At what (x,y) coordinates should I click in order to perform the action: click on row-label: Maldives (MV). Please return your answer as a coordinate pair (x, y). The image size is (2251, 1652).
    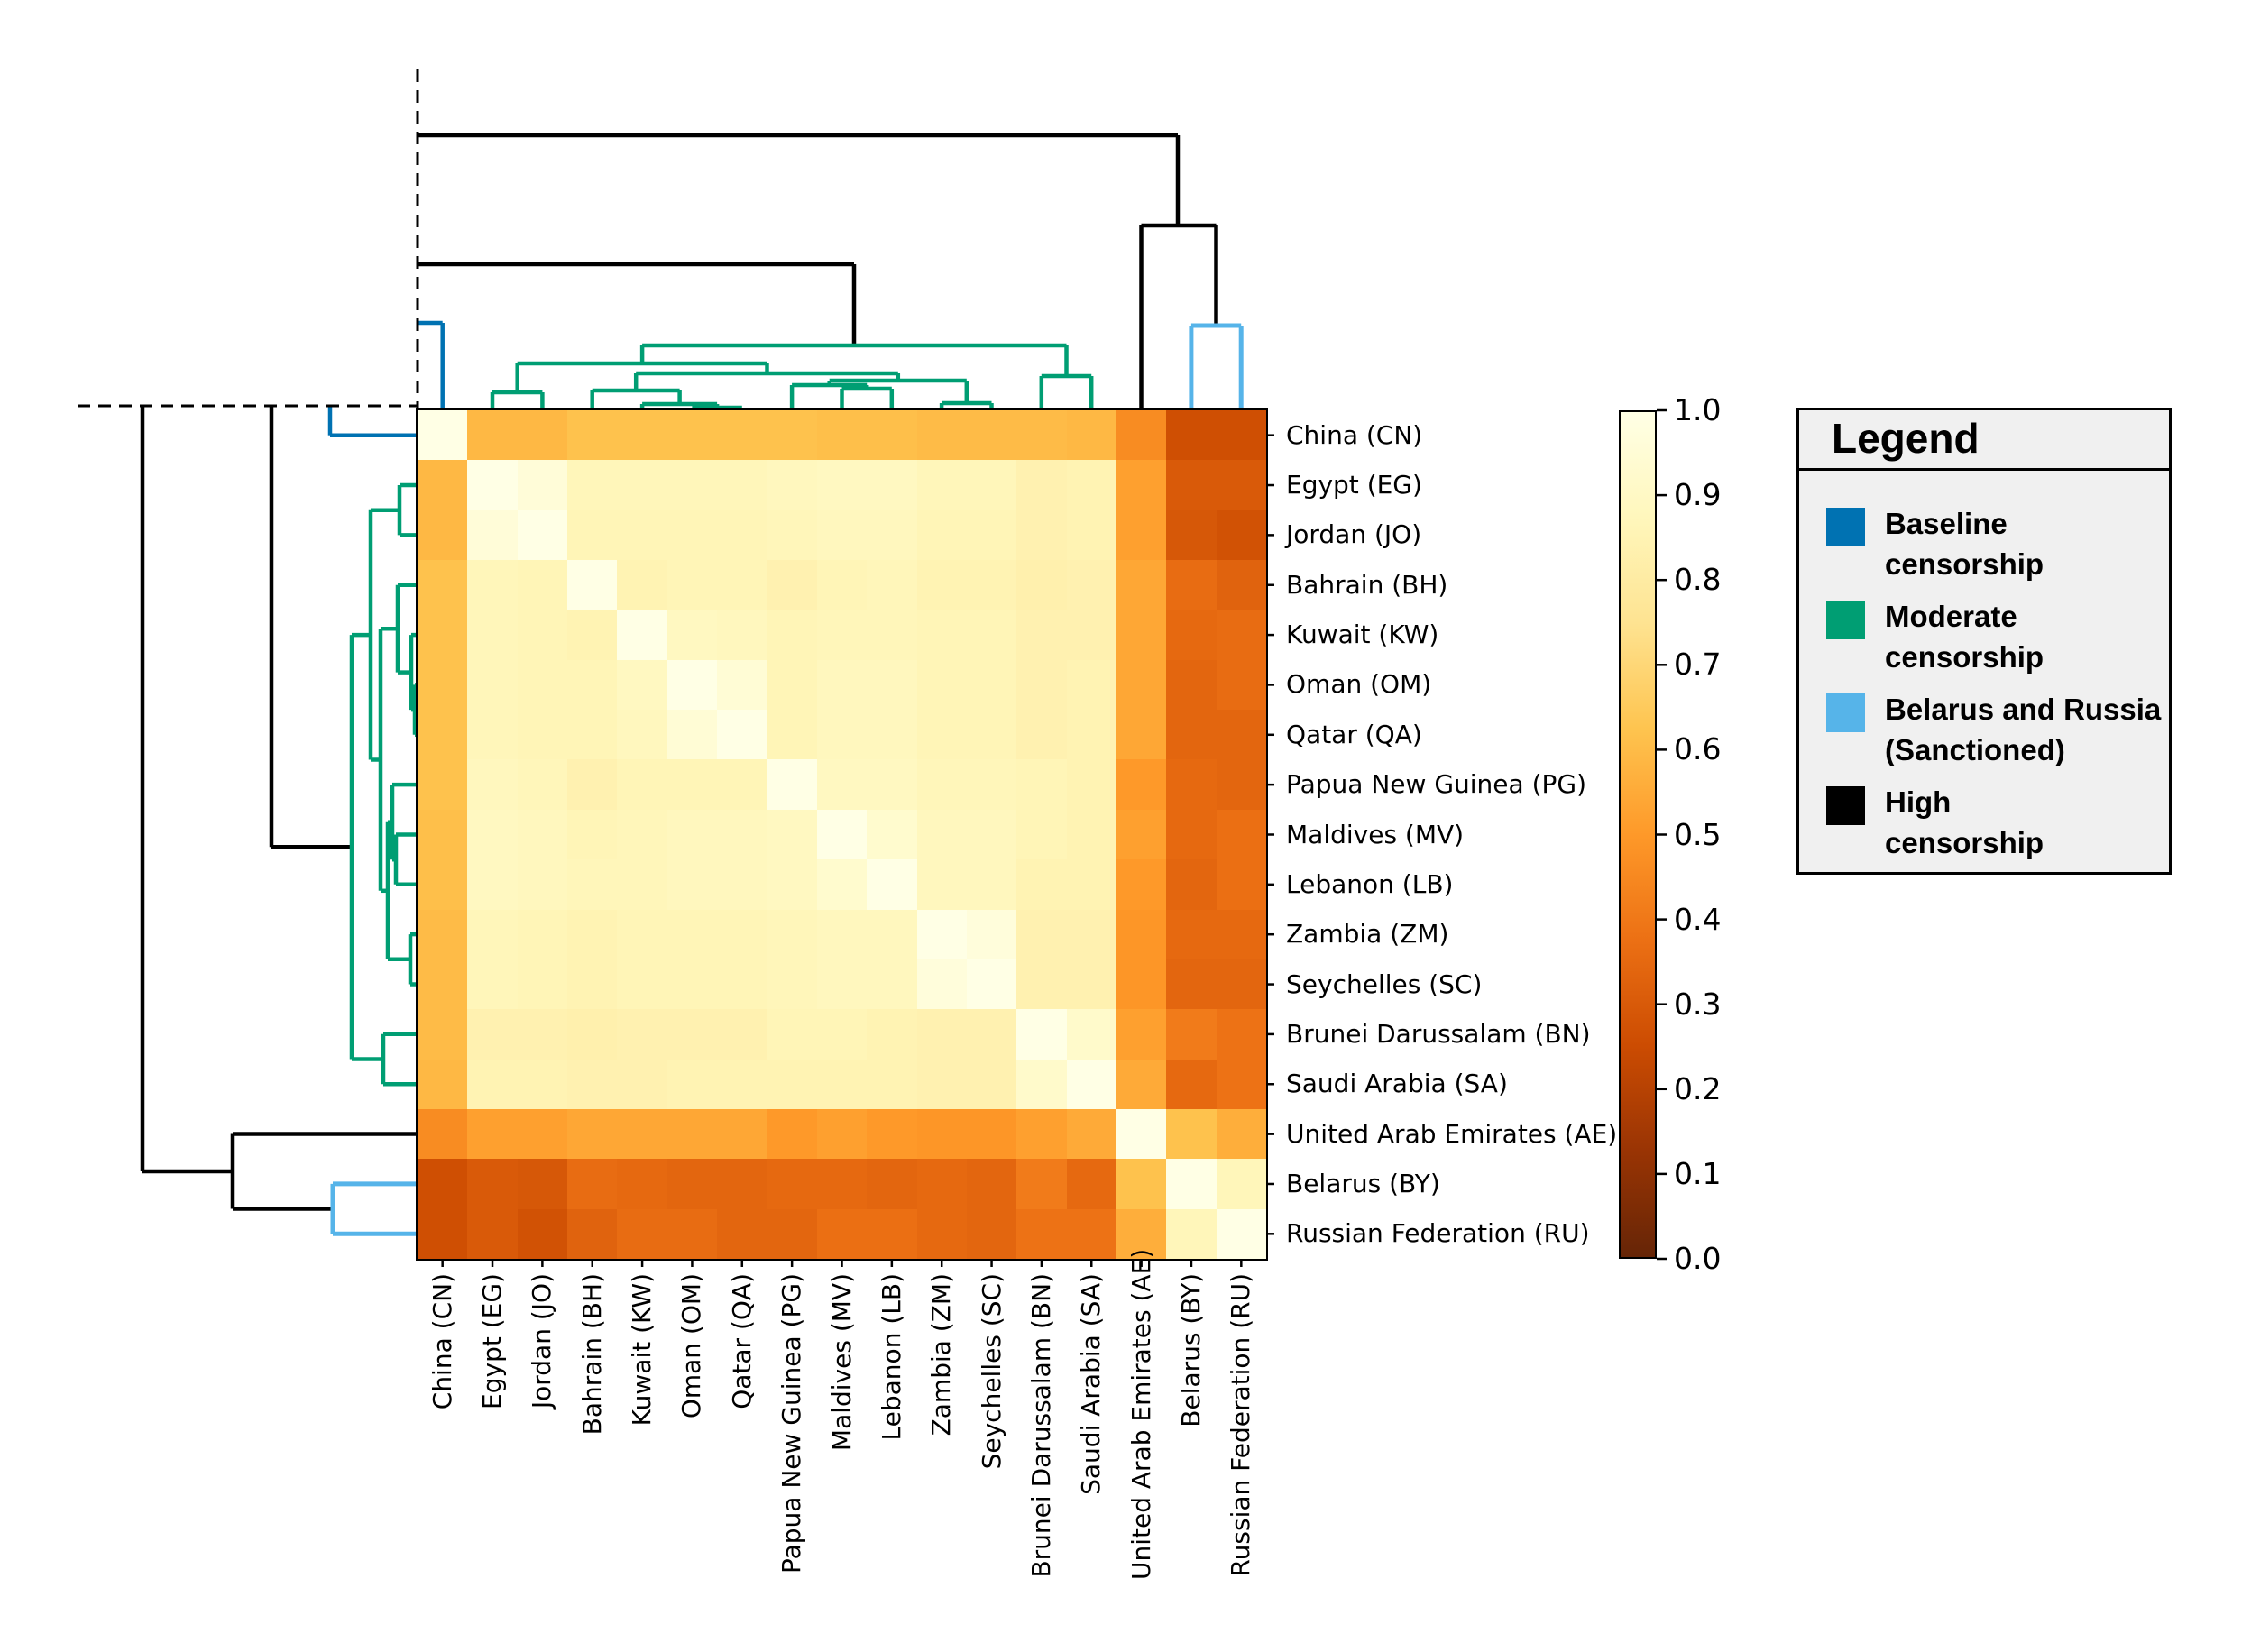
    Looking at the image, I should click on (1375, 834).